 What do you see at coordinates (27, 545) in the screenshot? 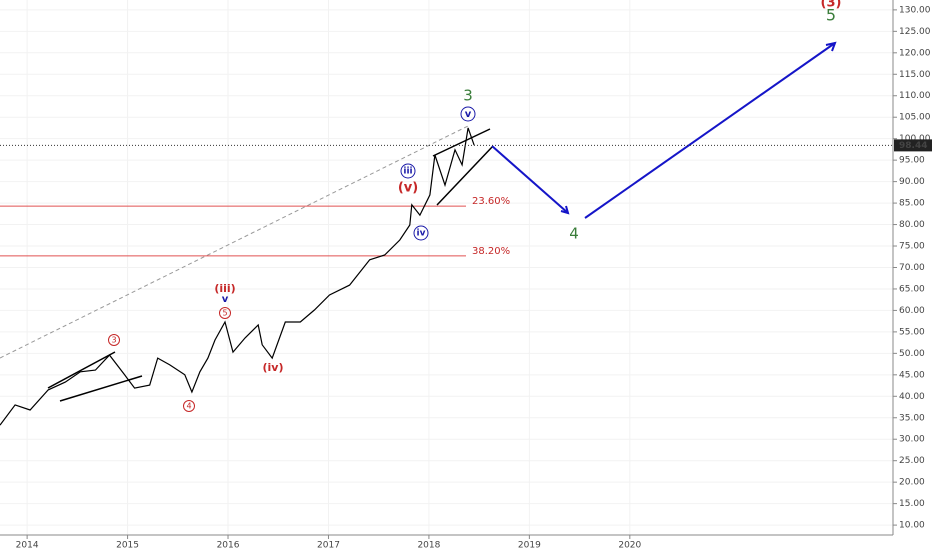
I see `x-tick-label: 2014` at bounding box center [27, 545].